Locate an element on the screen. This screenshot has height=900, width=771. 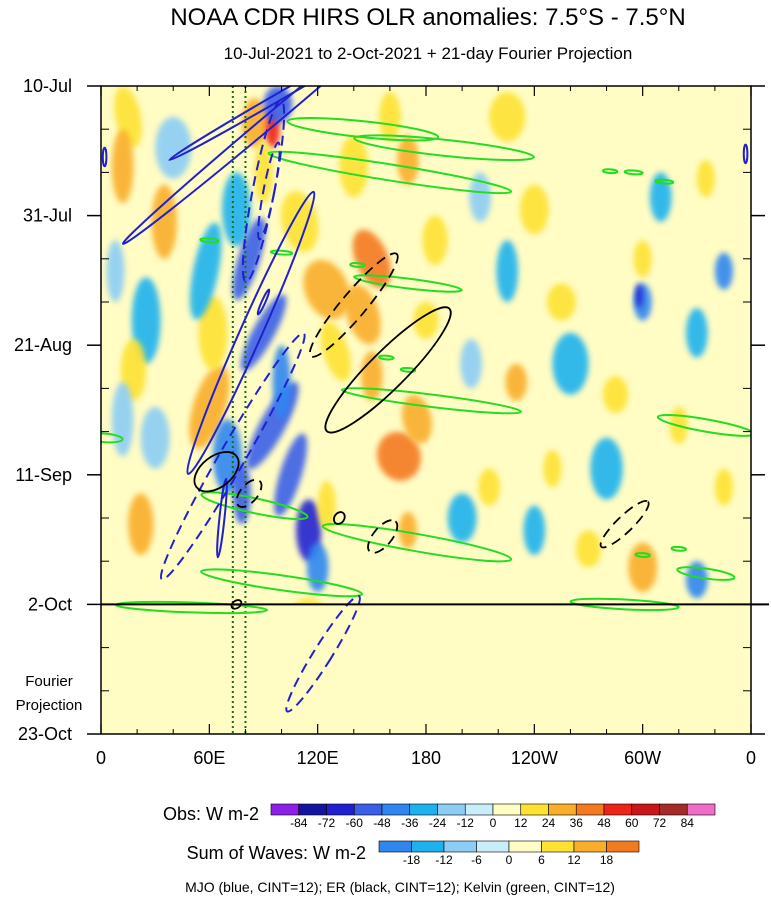
waves-colorbar: Sum of Waves: W m-2 -18 -12 -6 0 6 12 18 is located at coordinates (413, 853).